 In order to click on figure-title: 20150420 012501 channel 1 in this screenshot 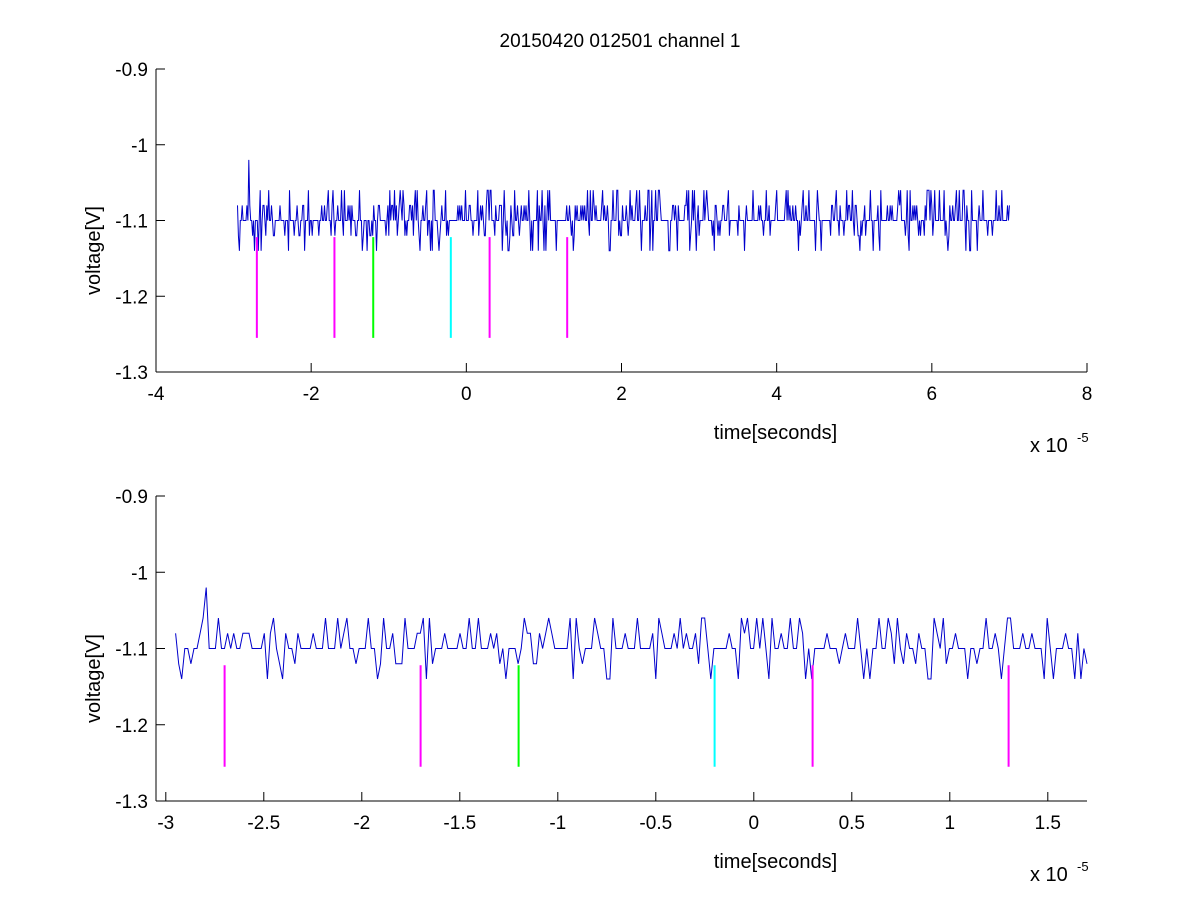, I will do `click(620, 41)`.